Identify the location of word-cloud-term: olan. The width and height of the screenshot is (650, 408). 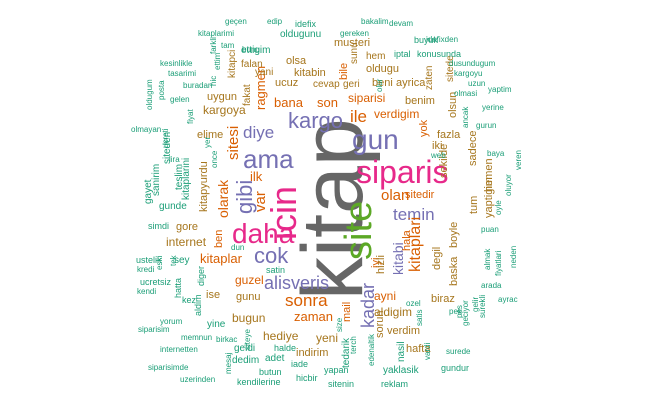
(395, 195).